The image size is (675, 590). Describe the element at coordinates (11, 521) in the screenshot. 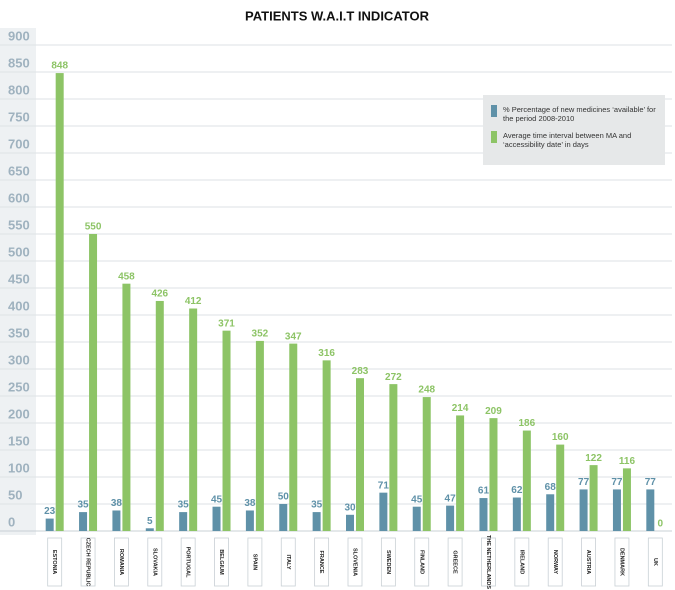

I see `y-tick-label: 0` at that location.